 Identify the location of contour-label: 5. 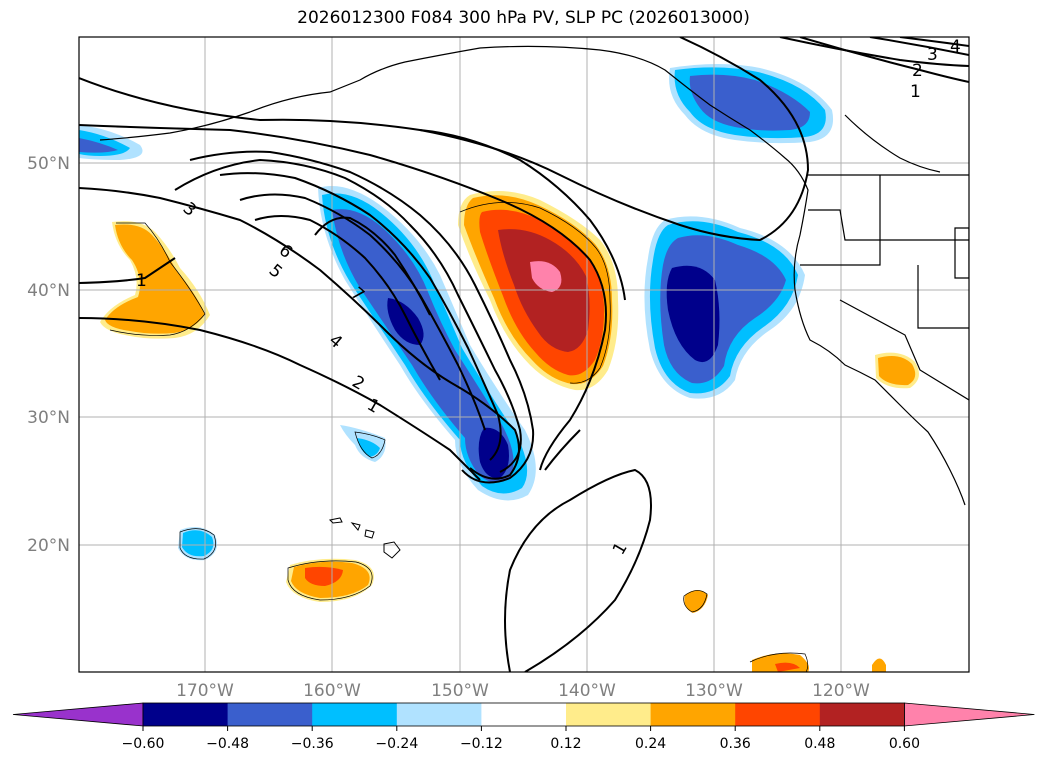
(275, 272).